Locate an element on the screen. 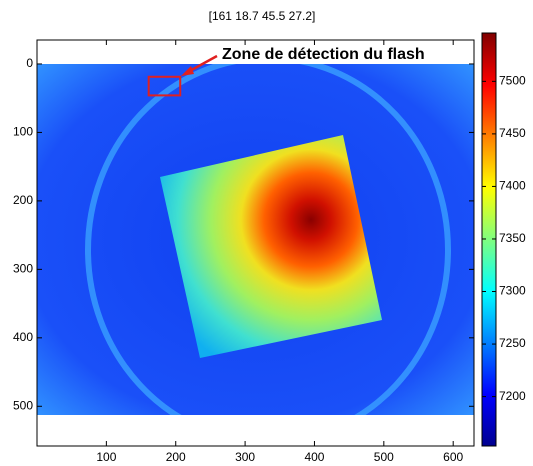  y-tick-label: 0 is located at coordinates (29, 63).